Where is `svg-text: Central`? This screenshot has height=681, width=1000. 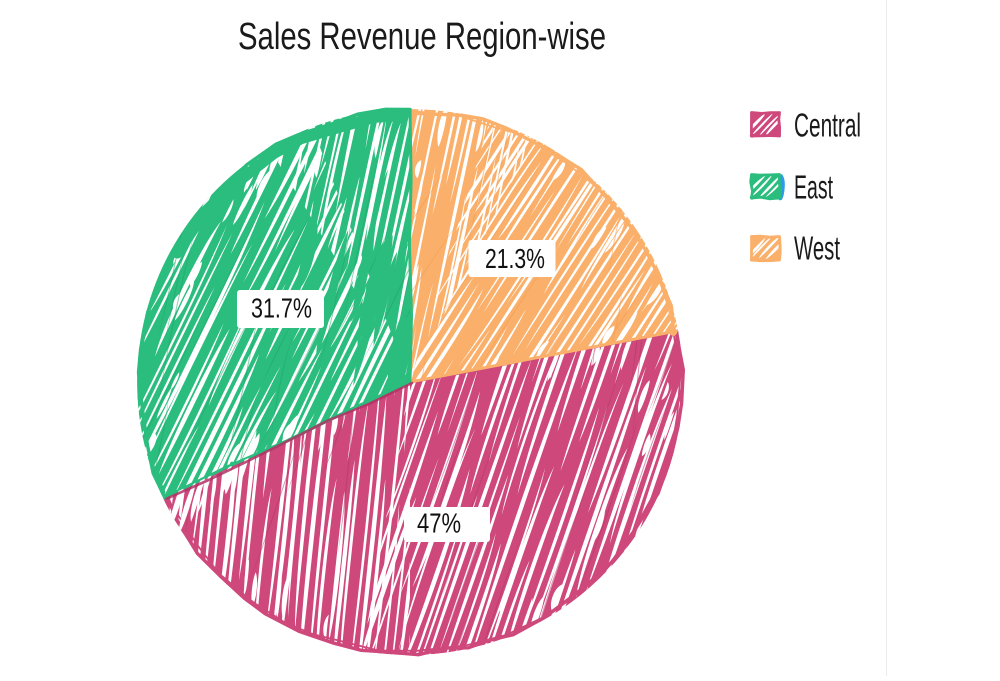 svg-text: Central is located at coordinates (827, 125).